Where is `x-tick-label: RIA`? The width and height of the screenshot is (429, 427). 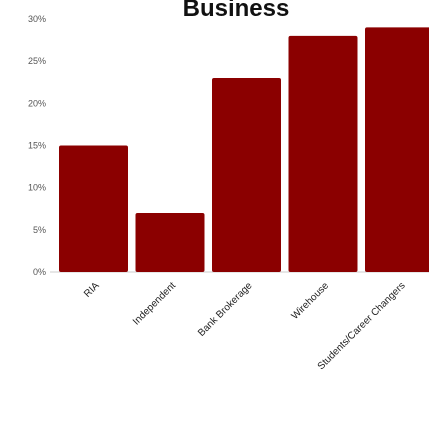
x-tick-label: RIA is located at coordinates (92, 290).